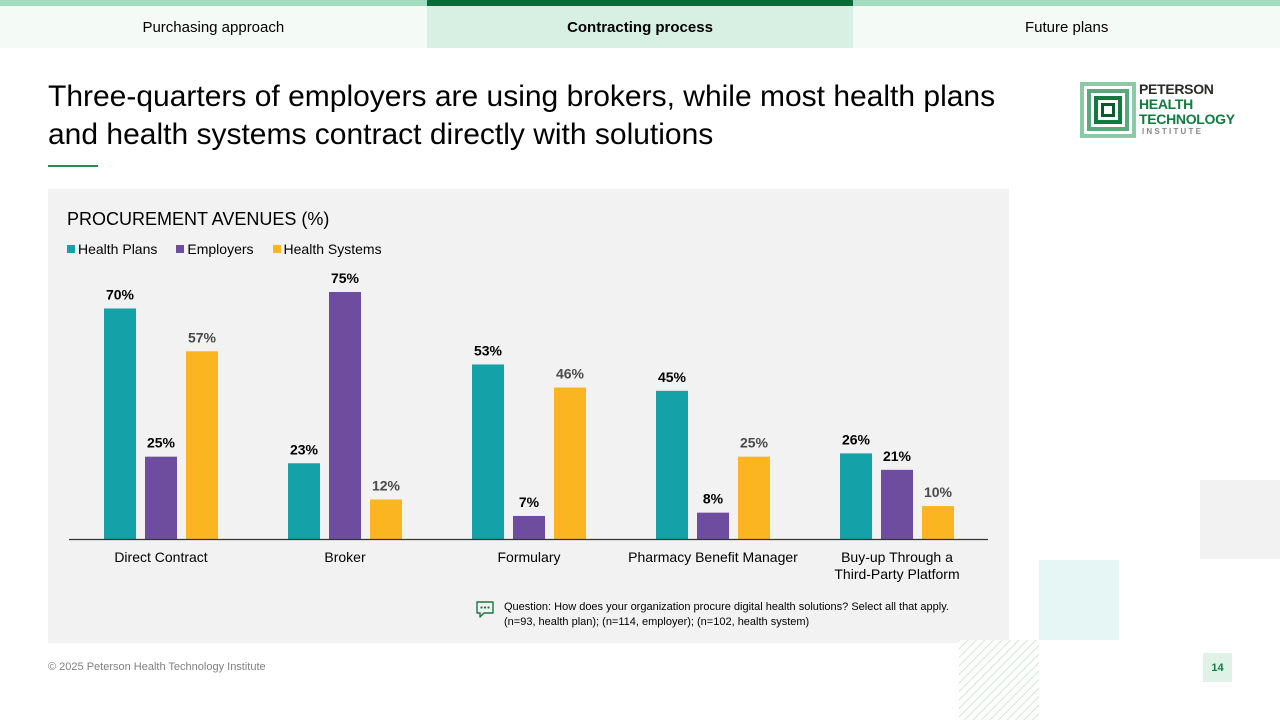 The width and height of the screenshot is (1280, 720). I want to click on logo-line-peterson: PETERSON, so click(1176, 89).